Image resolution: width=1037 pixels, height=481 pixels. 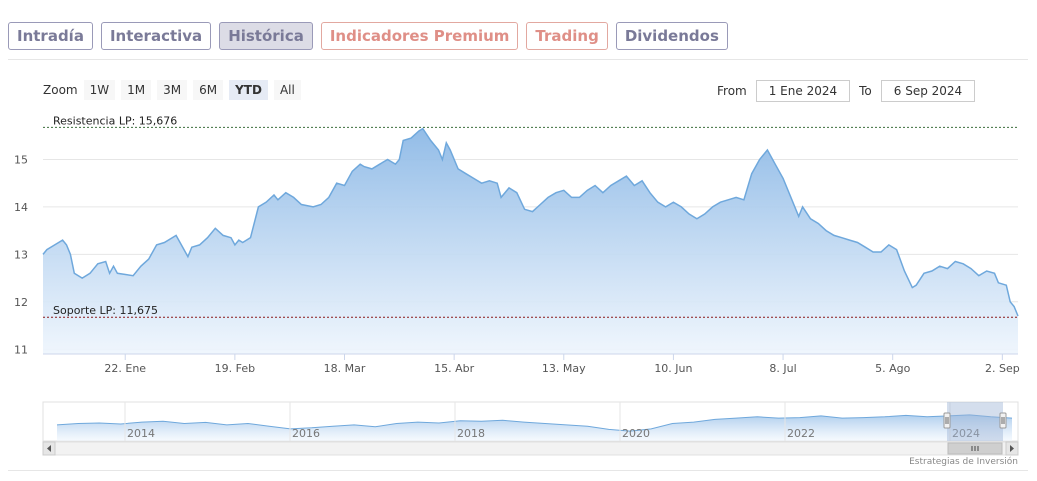 I want to click on navigator-selection, so click(x=975, y=421).